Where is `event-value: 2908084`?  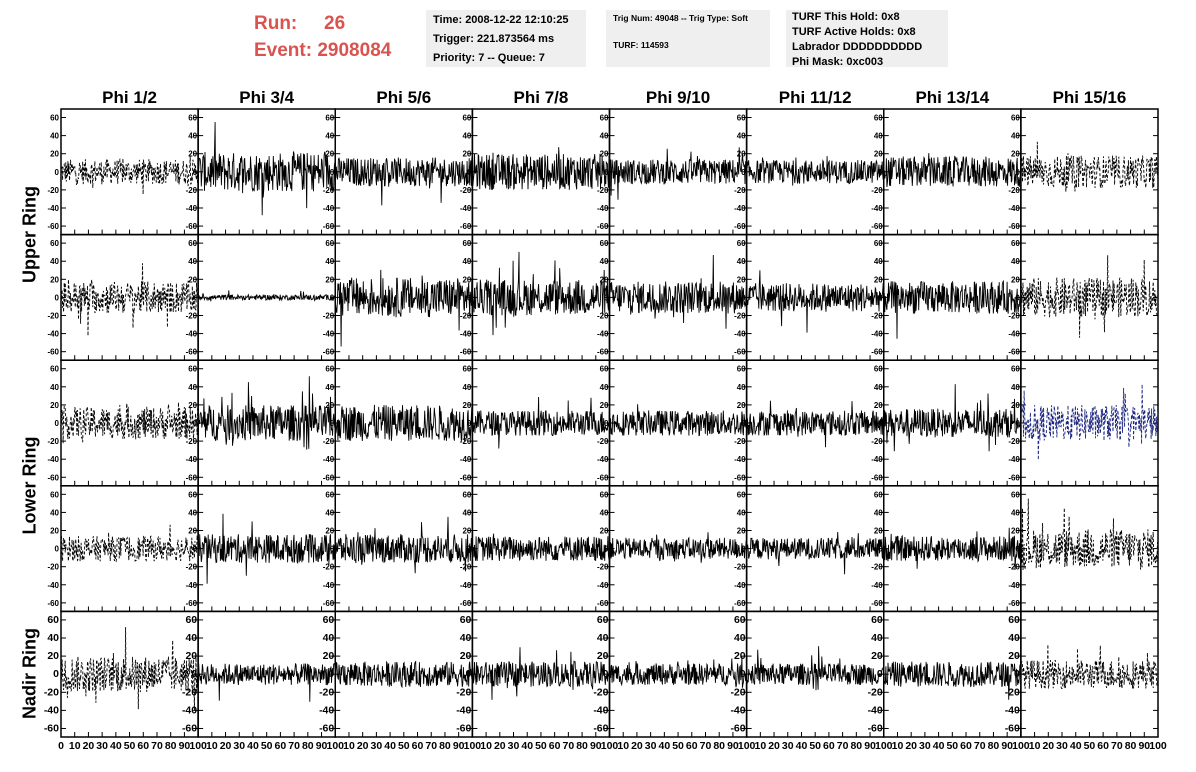 event-value: 2908084 is located at coordinates (354, 50).